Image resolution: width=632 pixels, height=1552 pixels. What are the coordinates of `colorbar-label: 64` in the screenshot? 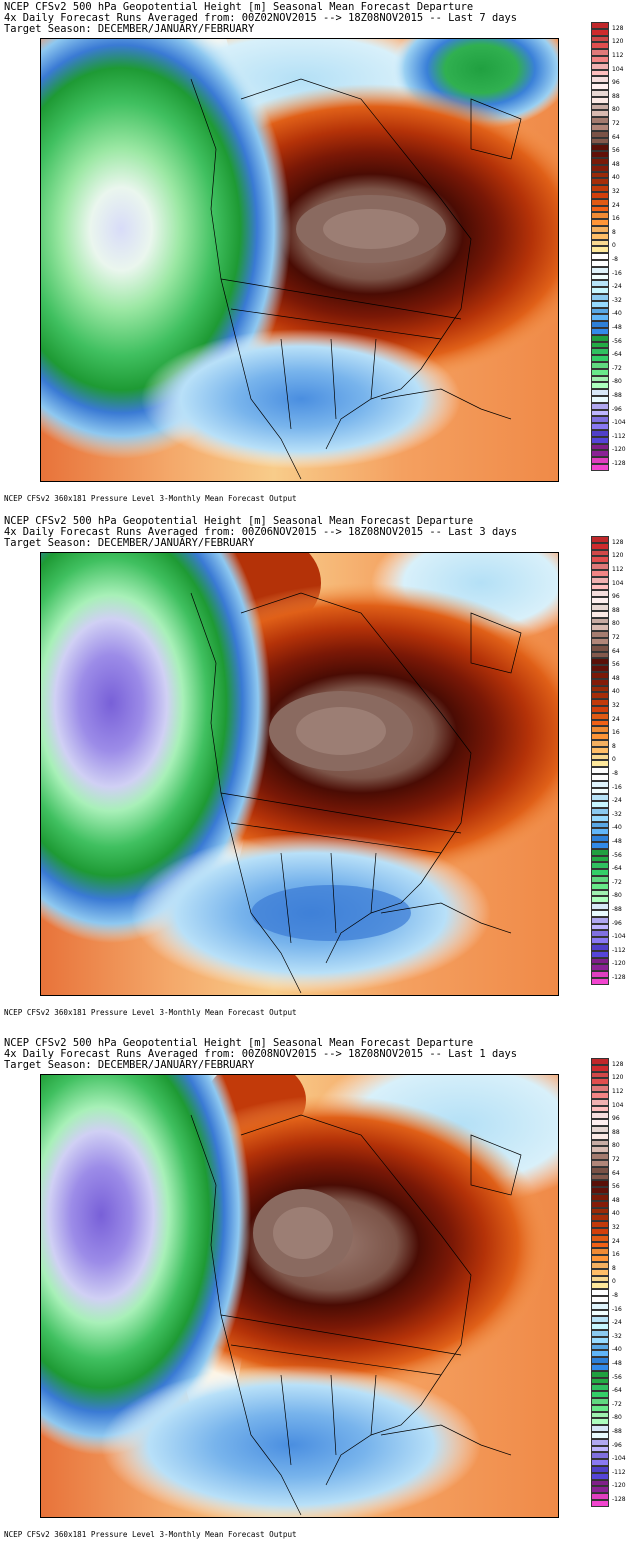 It's located at (616, 651).